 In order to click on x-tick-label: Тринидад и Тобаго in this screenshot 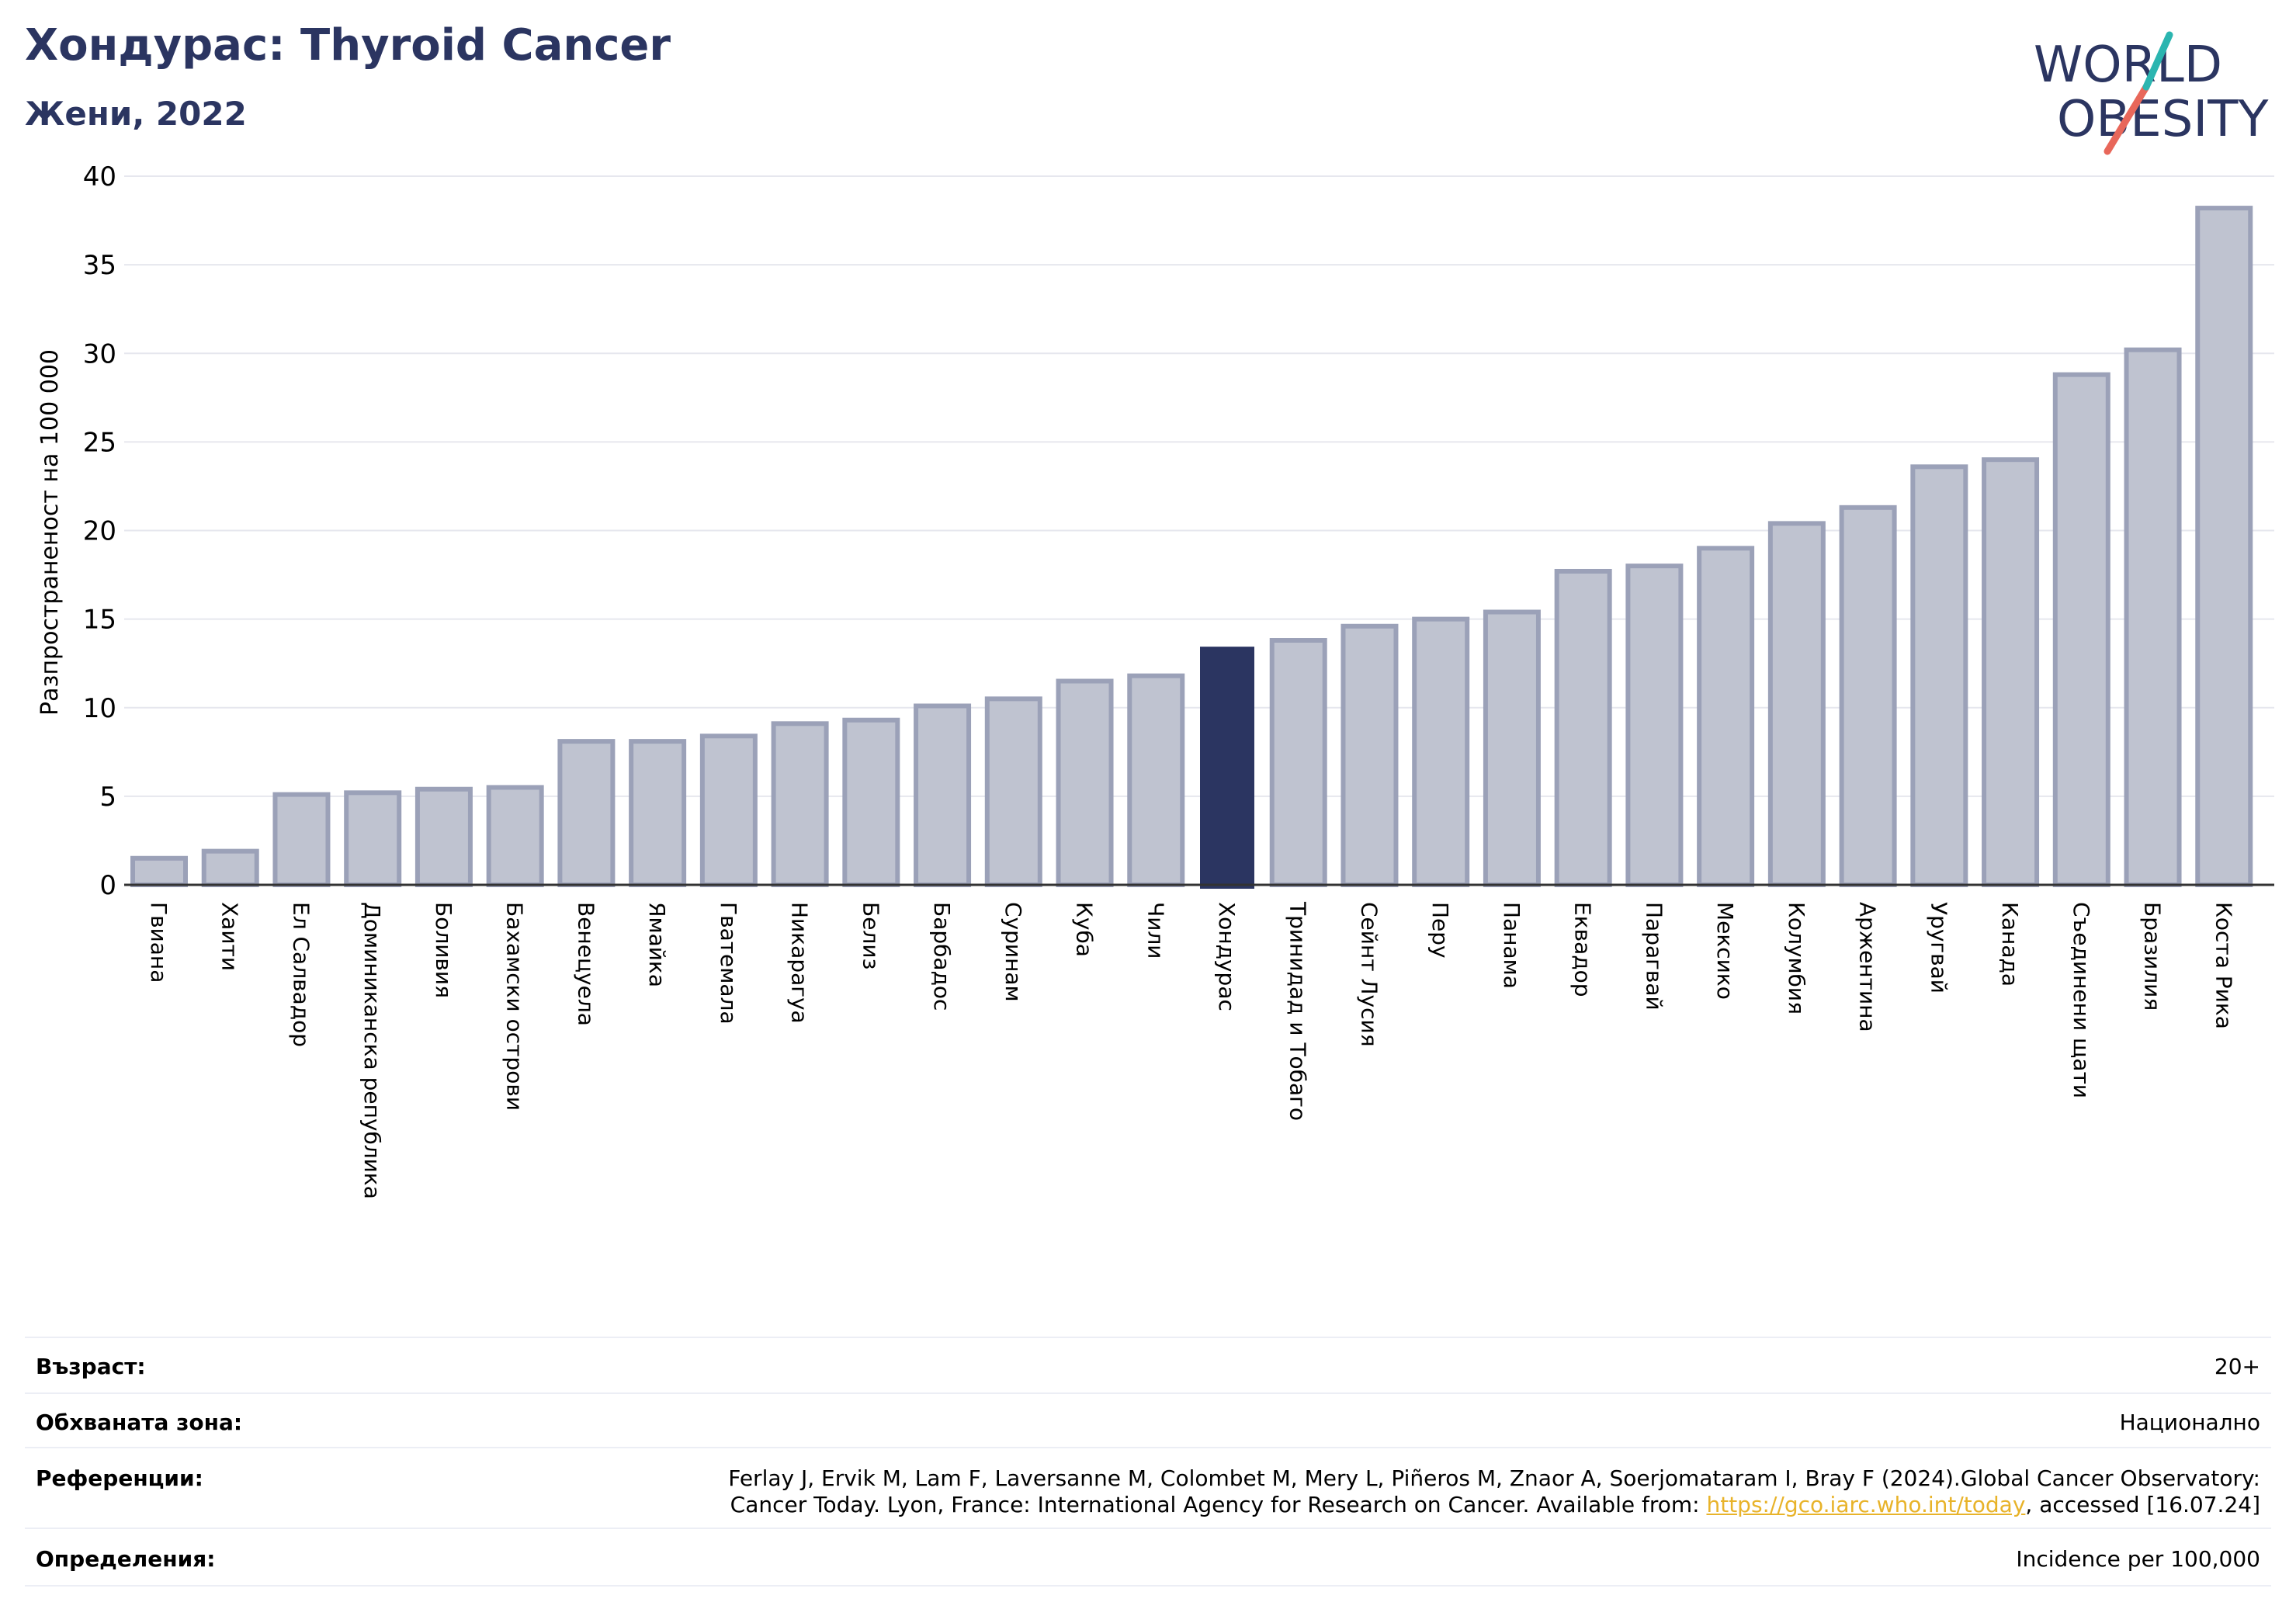, I will do `click(1298, 1011)`.